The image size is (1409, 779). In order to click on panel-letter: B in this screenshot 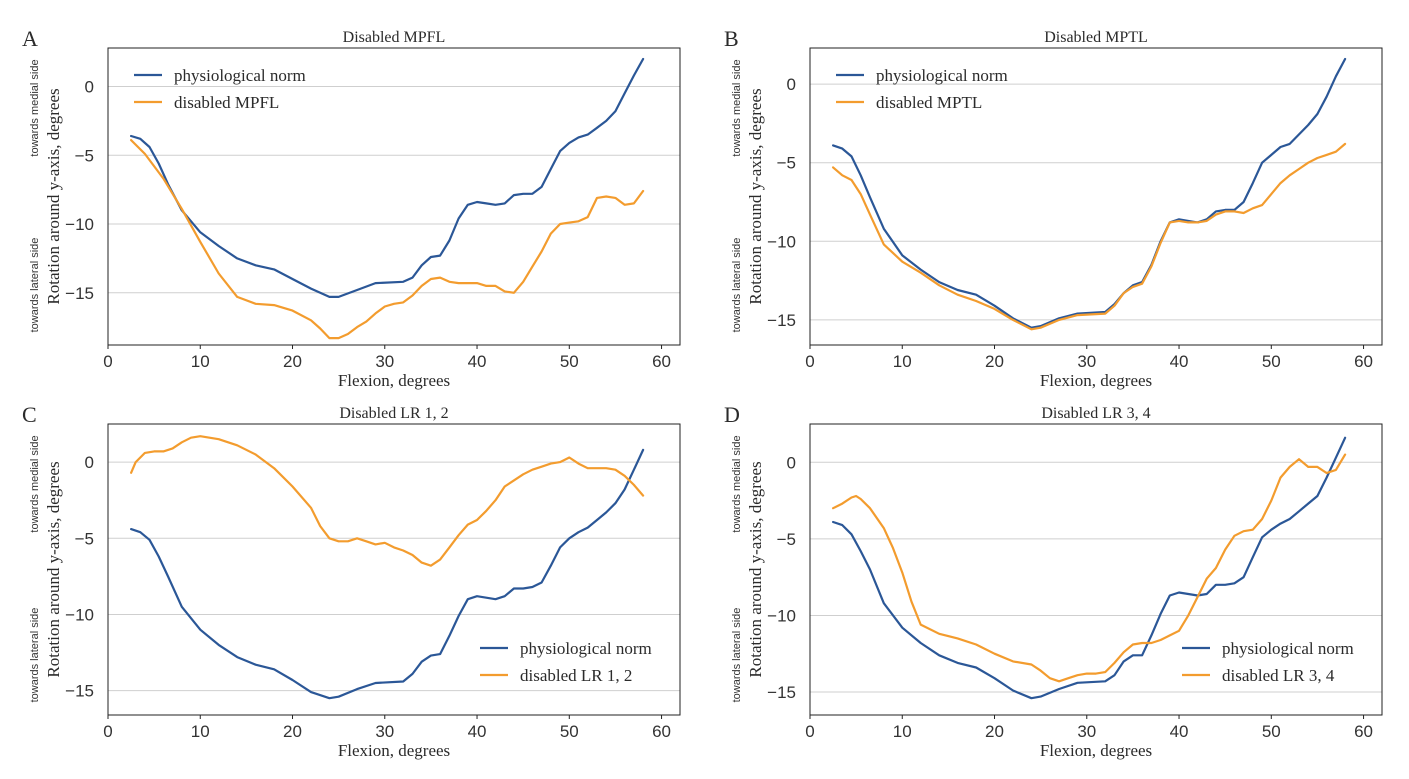, I will do `click(731, 38)`.